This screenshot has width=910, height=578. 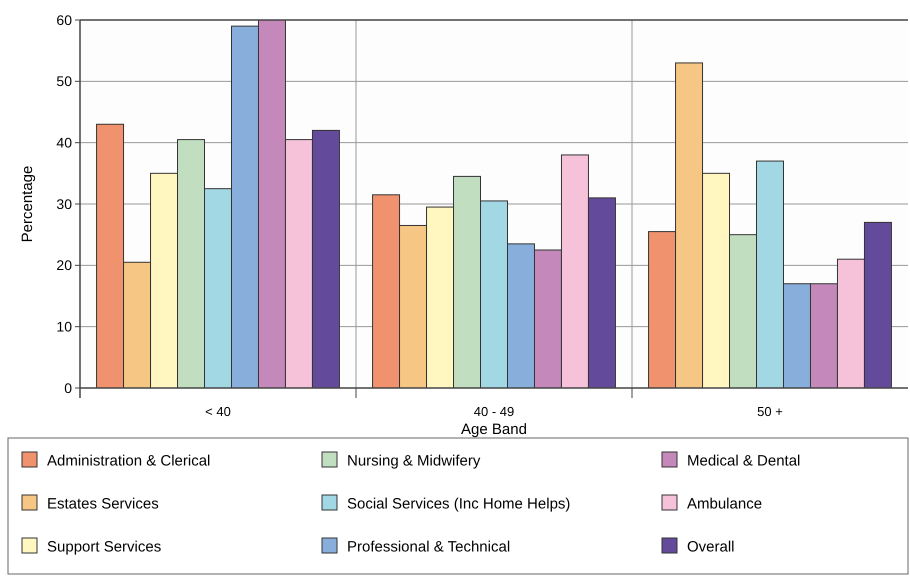 What do you see at coordinates (103, 503) in the screenshot?
I see `legend-label: Estates Services` at bounding box center [103, 503].